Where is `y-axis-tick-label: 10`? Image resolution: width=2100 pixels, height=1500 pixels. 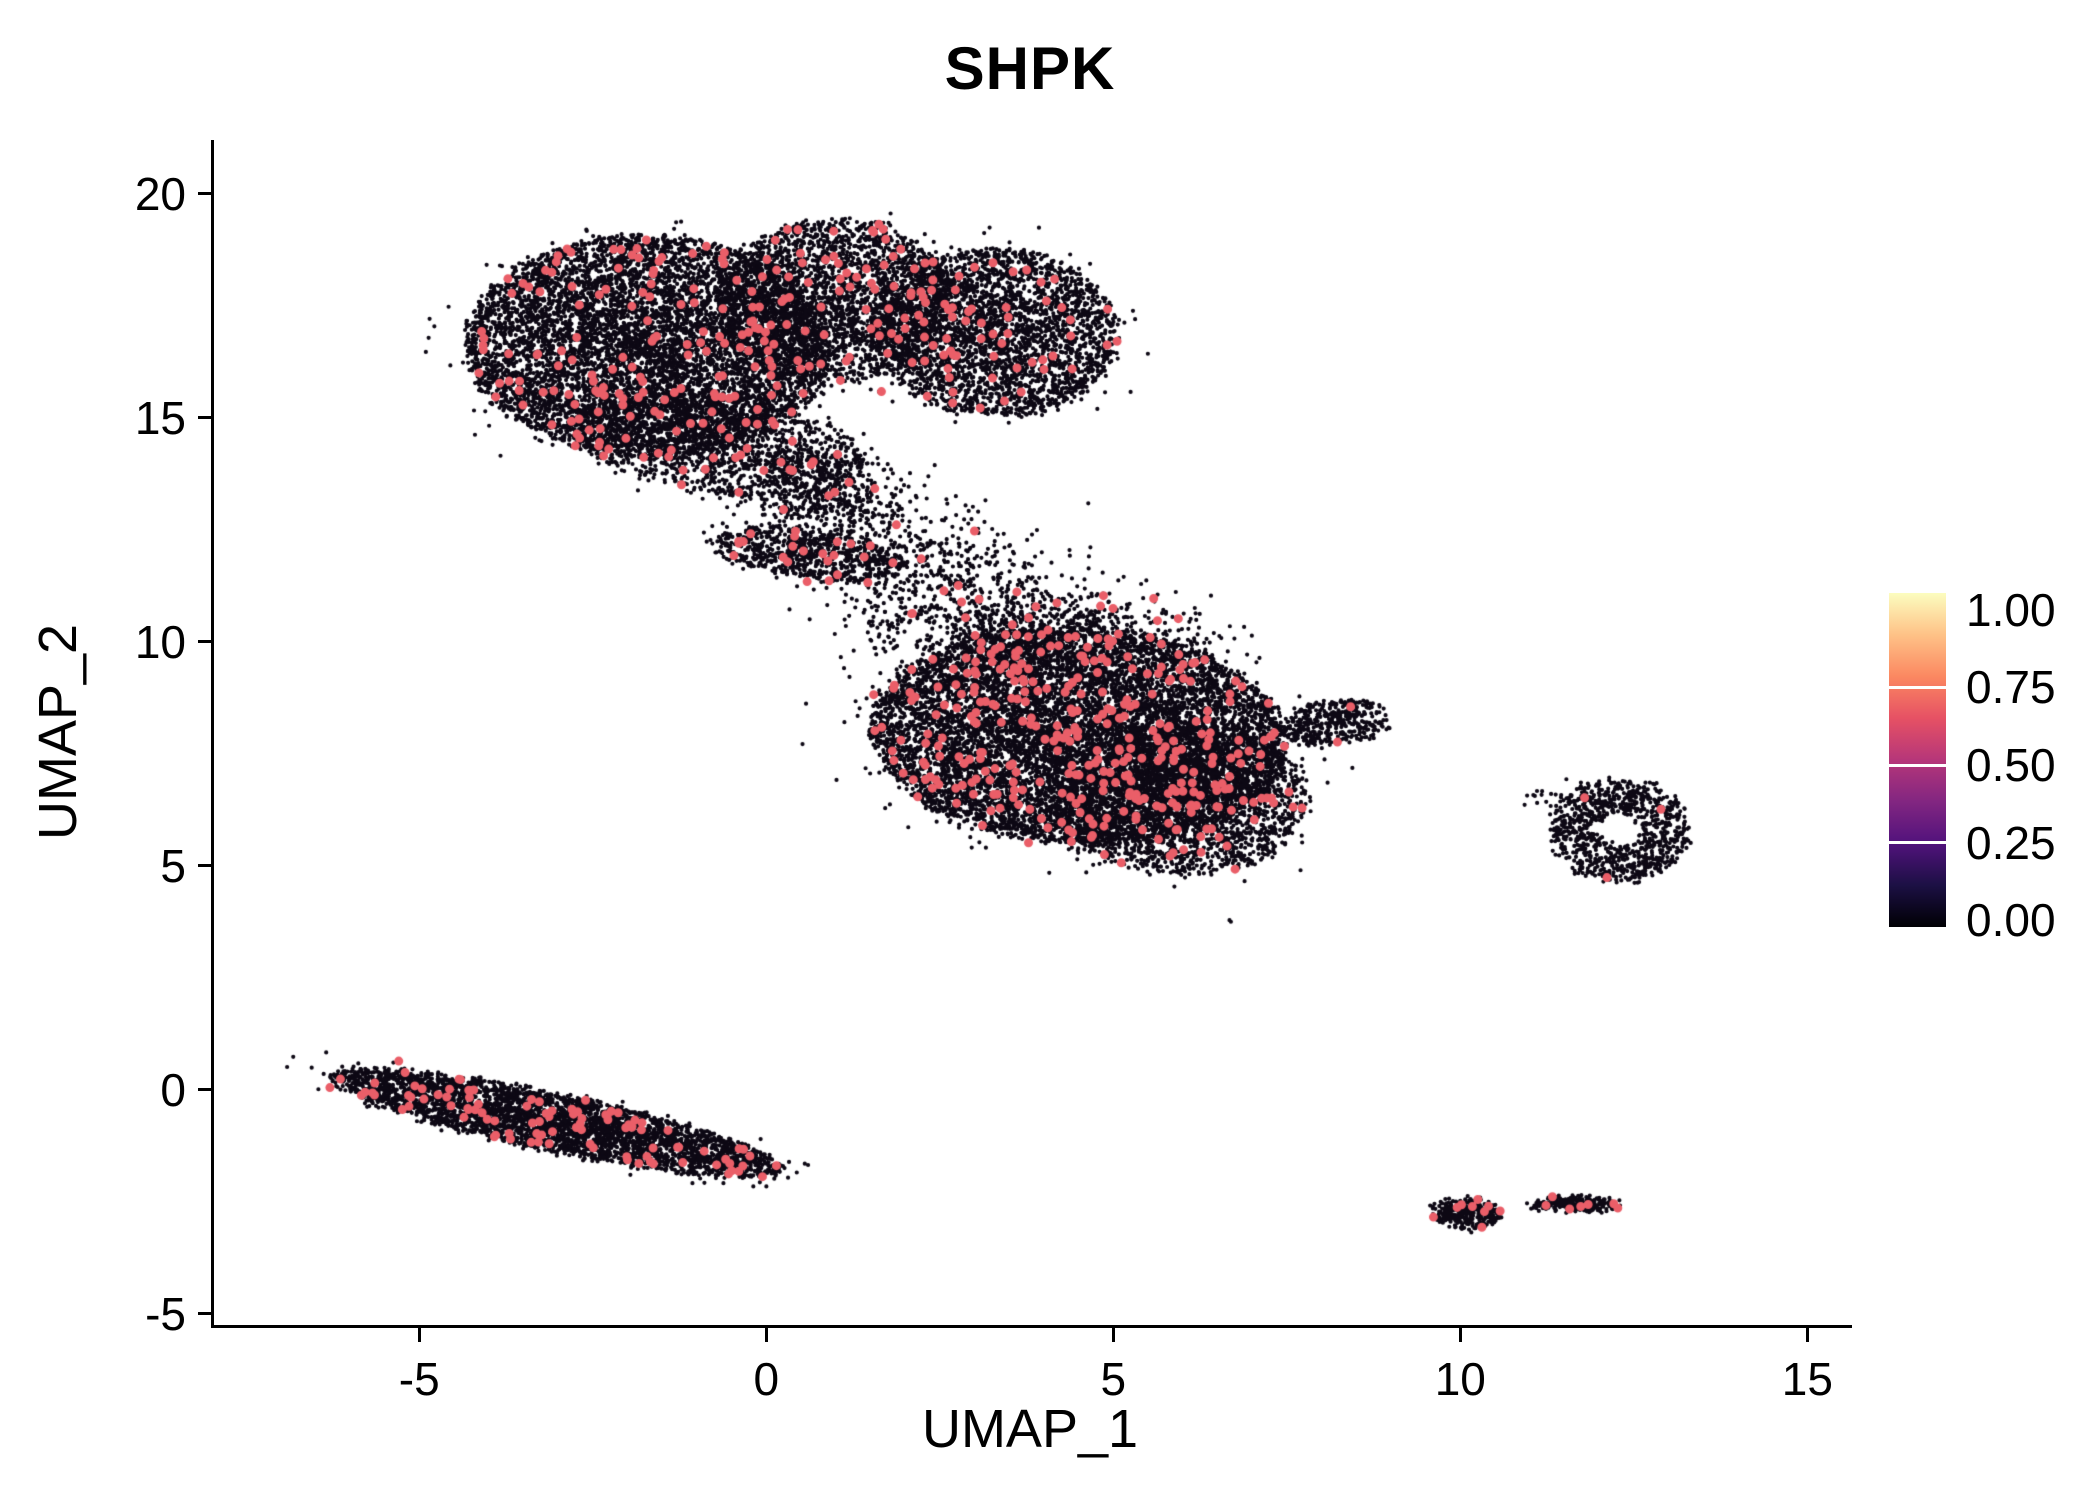 y-axis-tick-label: 10 is located at coordinates (160, 641).